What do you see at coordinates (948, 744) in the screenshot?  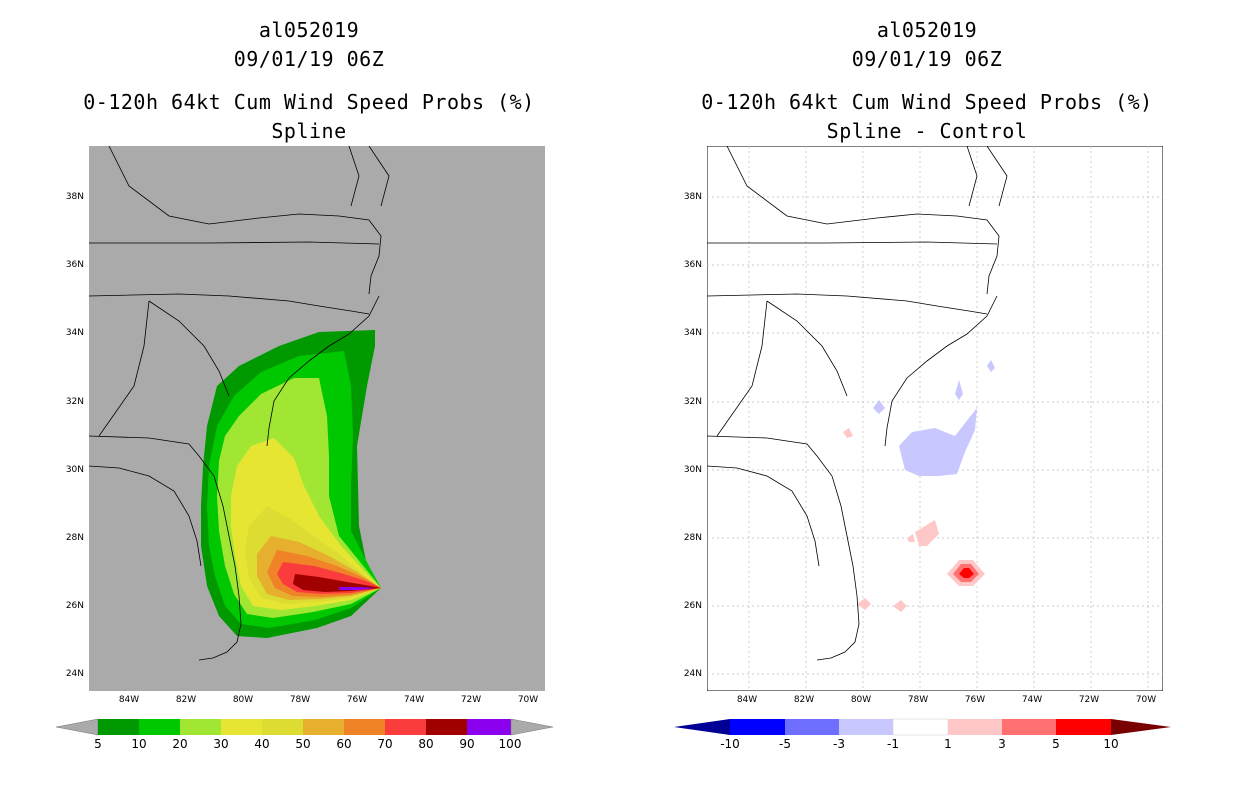 I see `colorbar-label: 1` at bounding box center [948, 744].